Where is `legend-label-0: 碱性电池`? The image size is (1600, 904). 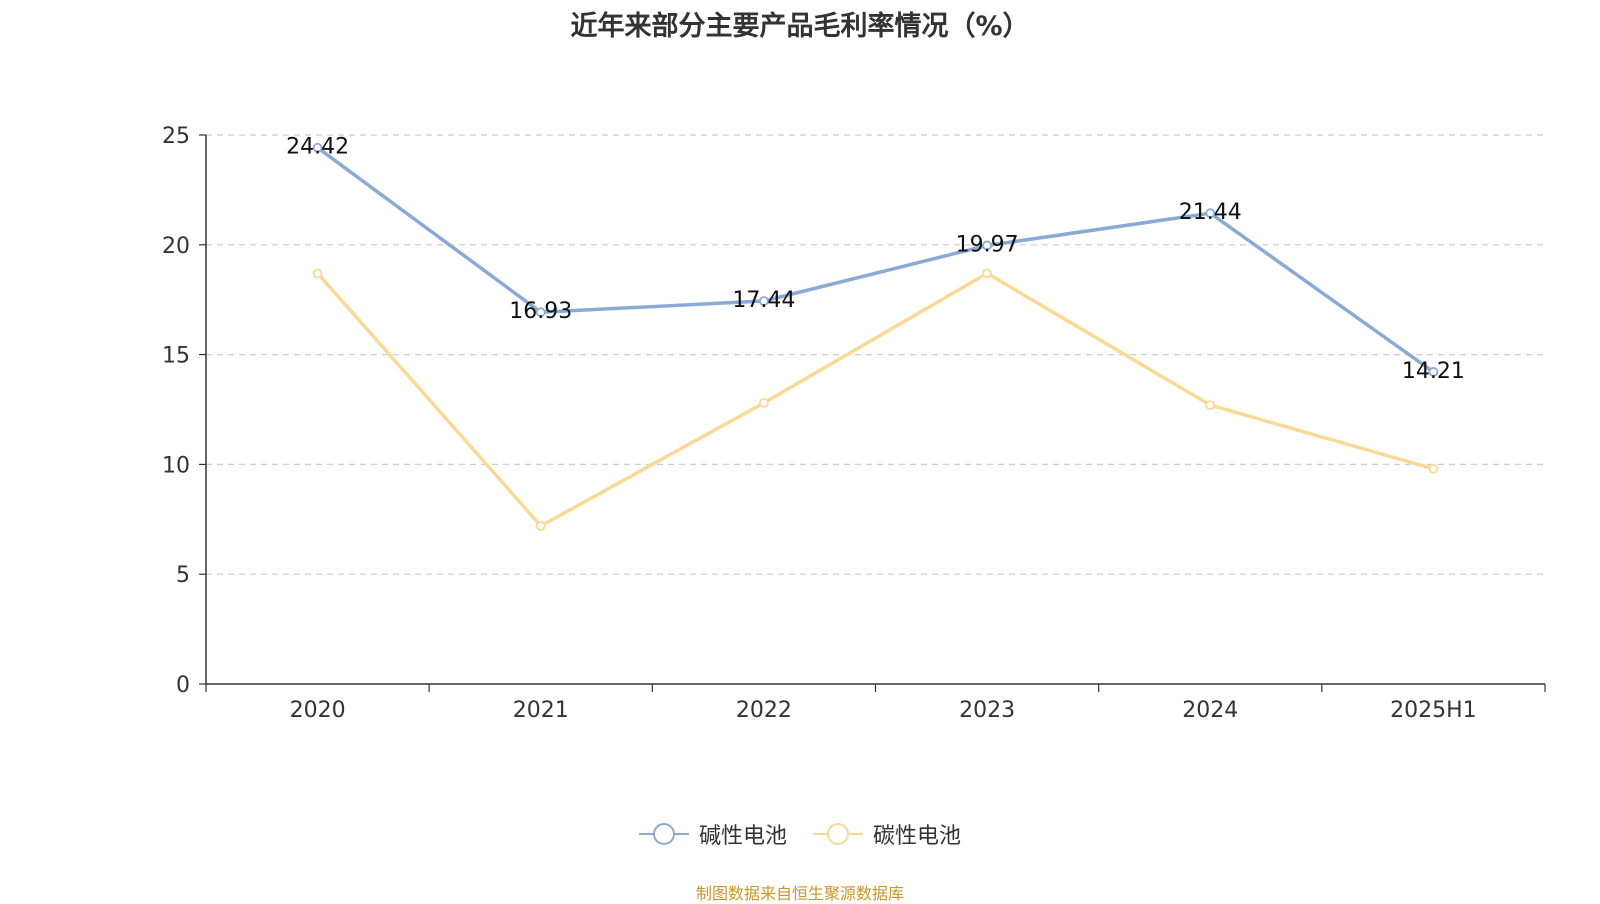 legend-label-0: 碱性电池 is located at coordinates (742, 836).